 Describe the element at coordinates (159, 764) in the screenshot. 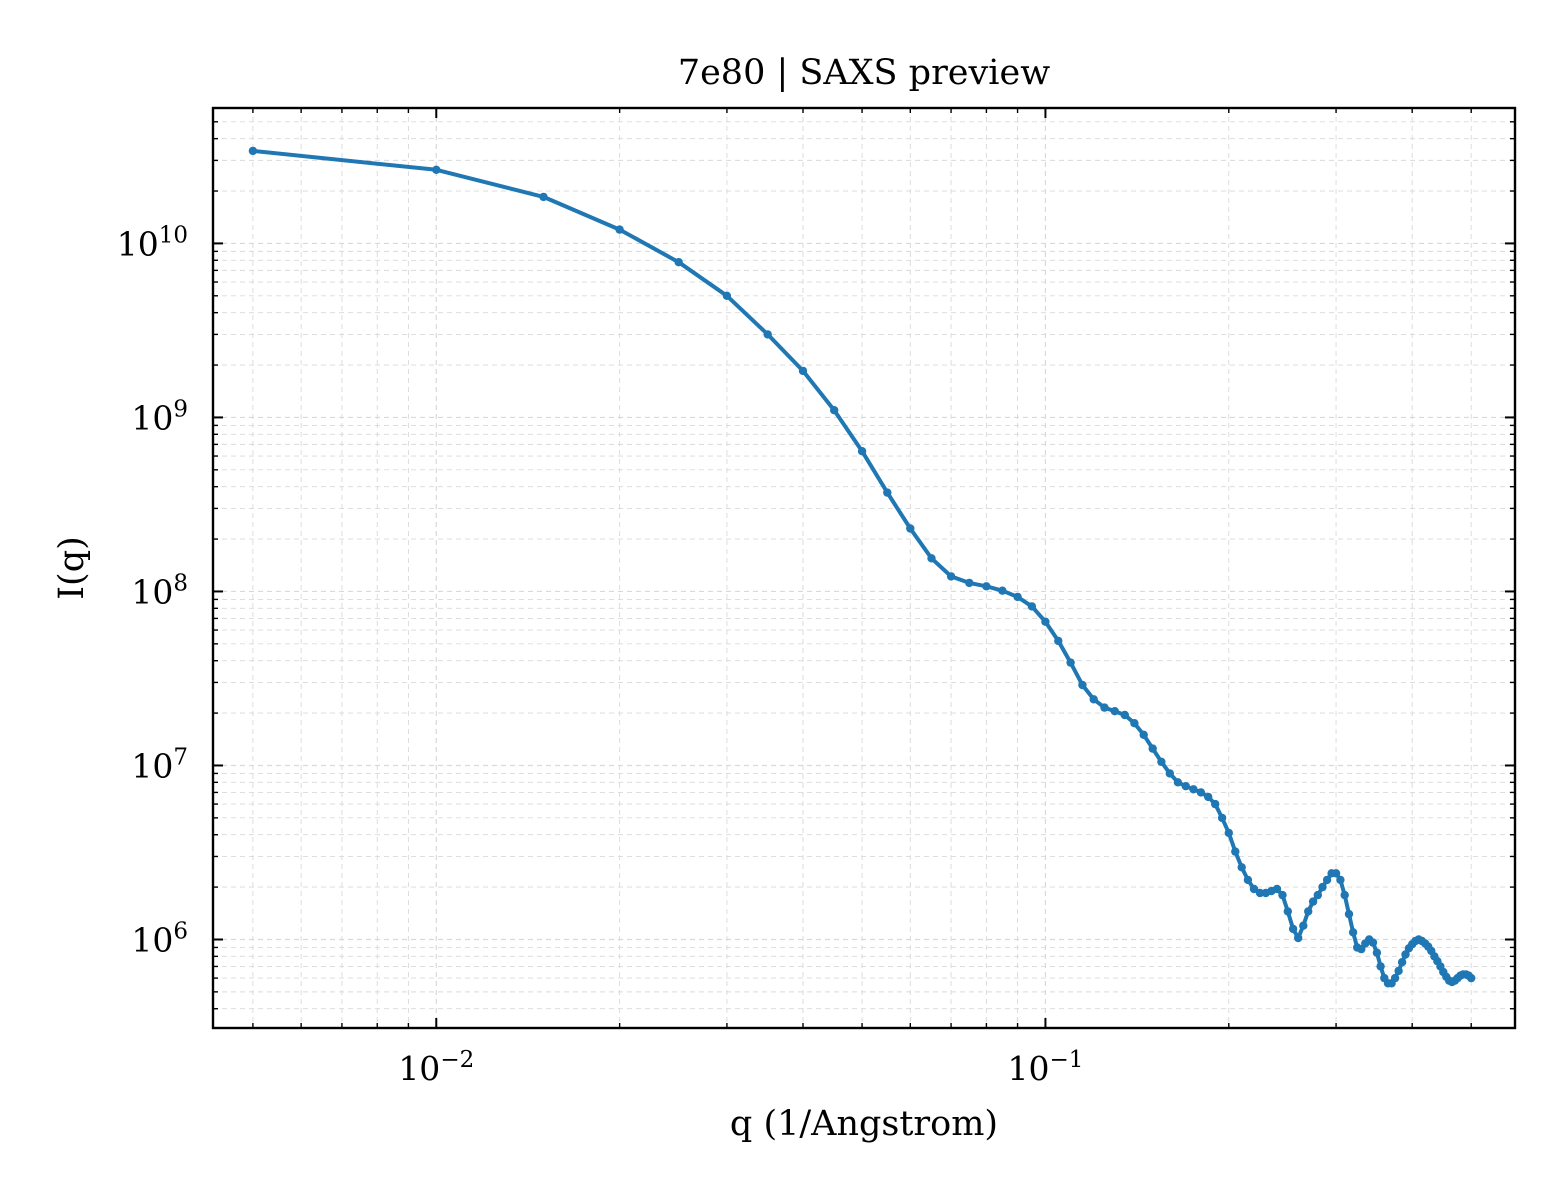

I see `y-tick-label: 107` at that location.